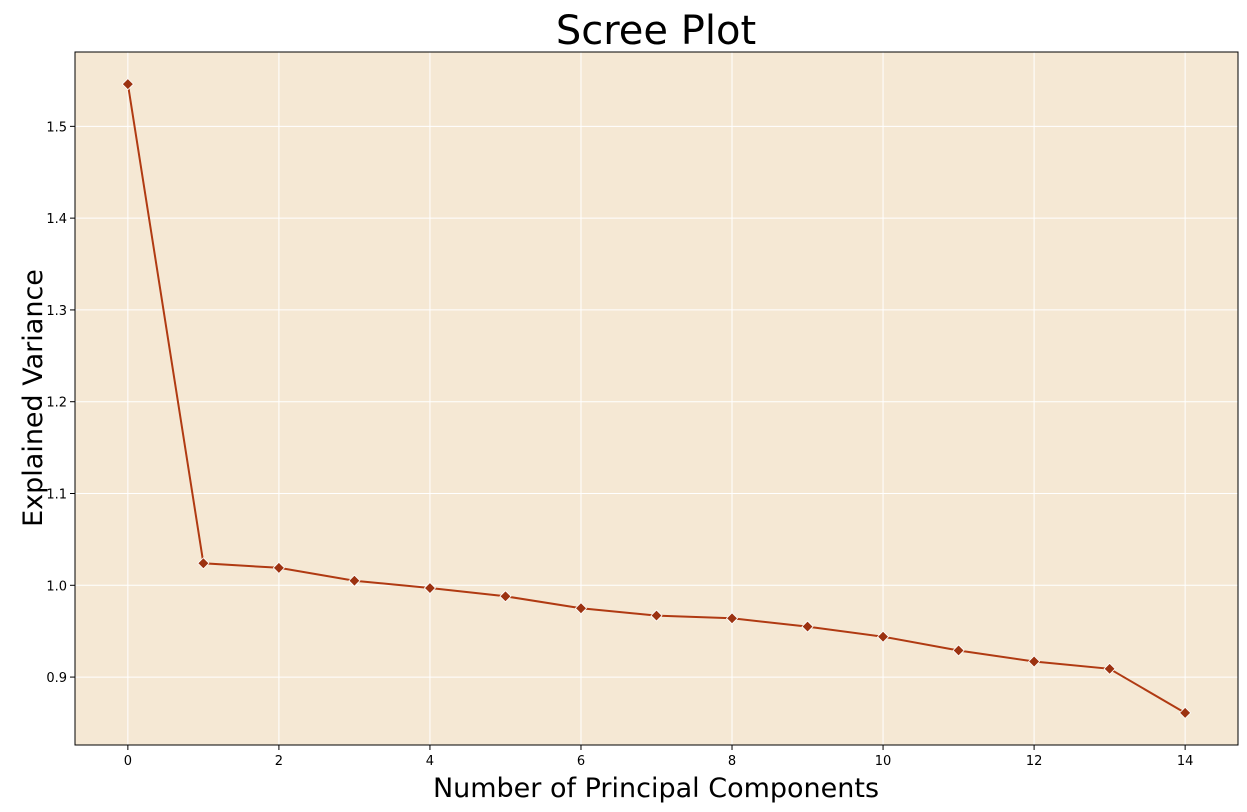 Image resolution: width=1247 pixels, height=812 pixels. What do you see at coordinates (56, 678) in the screenshot?
I see `y-tick-label: 0.9` at bounding box center [56, 678].